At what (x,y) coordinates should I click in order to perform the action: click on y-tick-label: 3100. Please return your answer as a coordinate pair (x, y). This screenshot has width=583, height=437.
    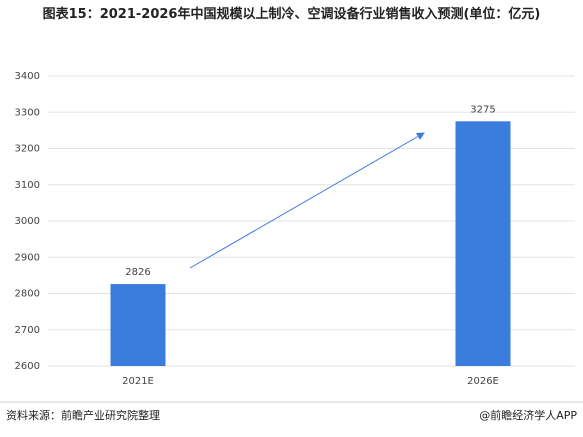
    Looking at the image, I should click on (27, 185).